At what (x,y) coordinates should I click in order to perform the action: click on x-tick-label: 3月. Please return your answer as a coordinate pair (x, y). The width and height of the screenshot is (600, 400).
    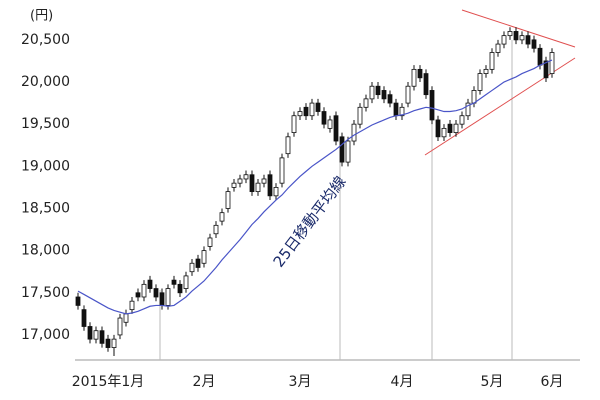
    Looking at the image, I should click on (300, 382).